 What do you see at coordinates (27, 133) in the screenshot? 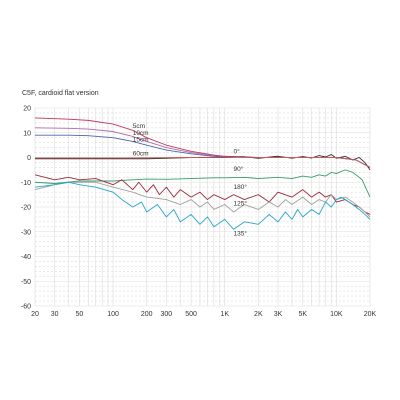
I see `y-tick-label: 10` at bounding box center [27, 133].